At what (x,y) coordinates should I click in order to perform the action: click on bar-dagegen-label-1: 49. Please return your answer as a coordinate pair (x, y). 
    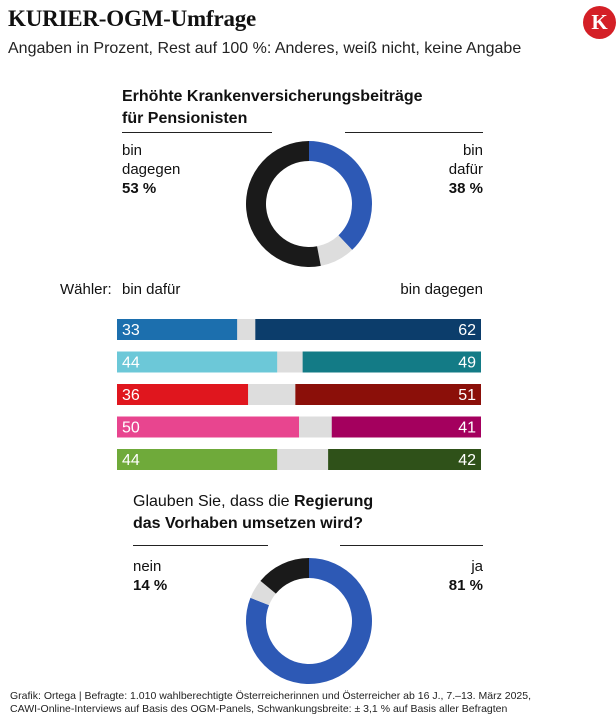
    Looking at the image, I should click on (467, 363).